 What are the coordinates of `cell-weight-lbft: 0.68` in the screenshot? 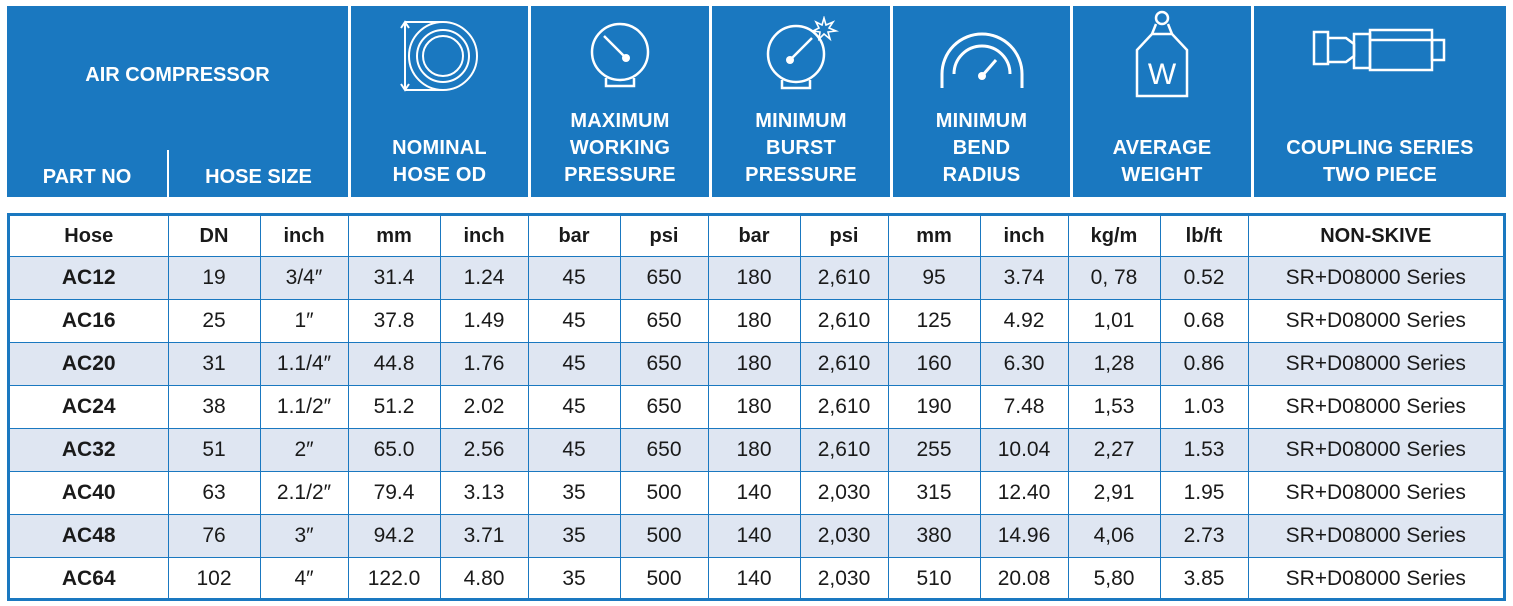 It's located at (1204, 321).